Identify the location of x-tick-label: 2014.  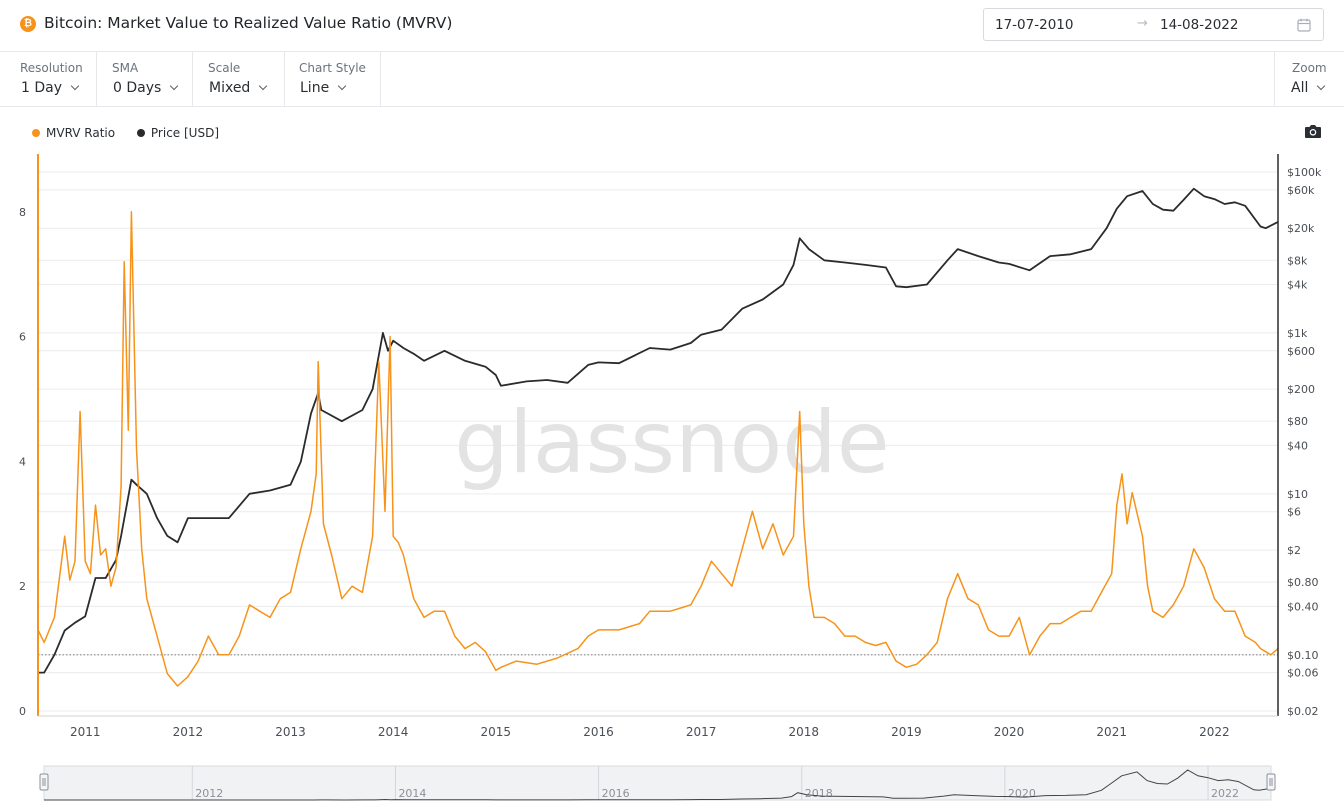
(393, 732).